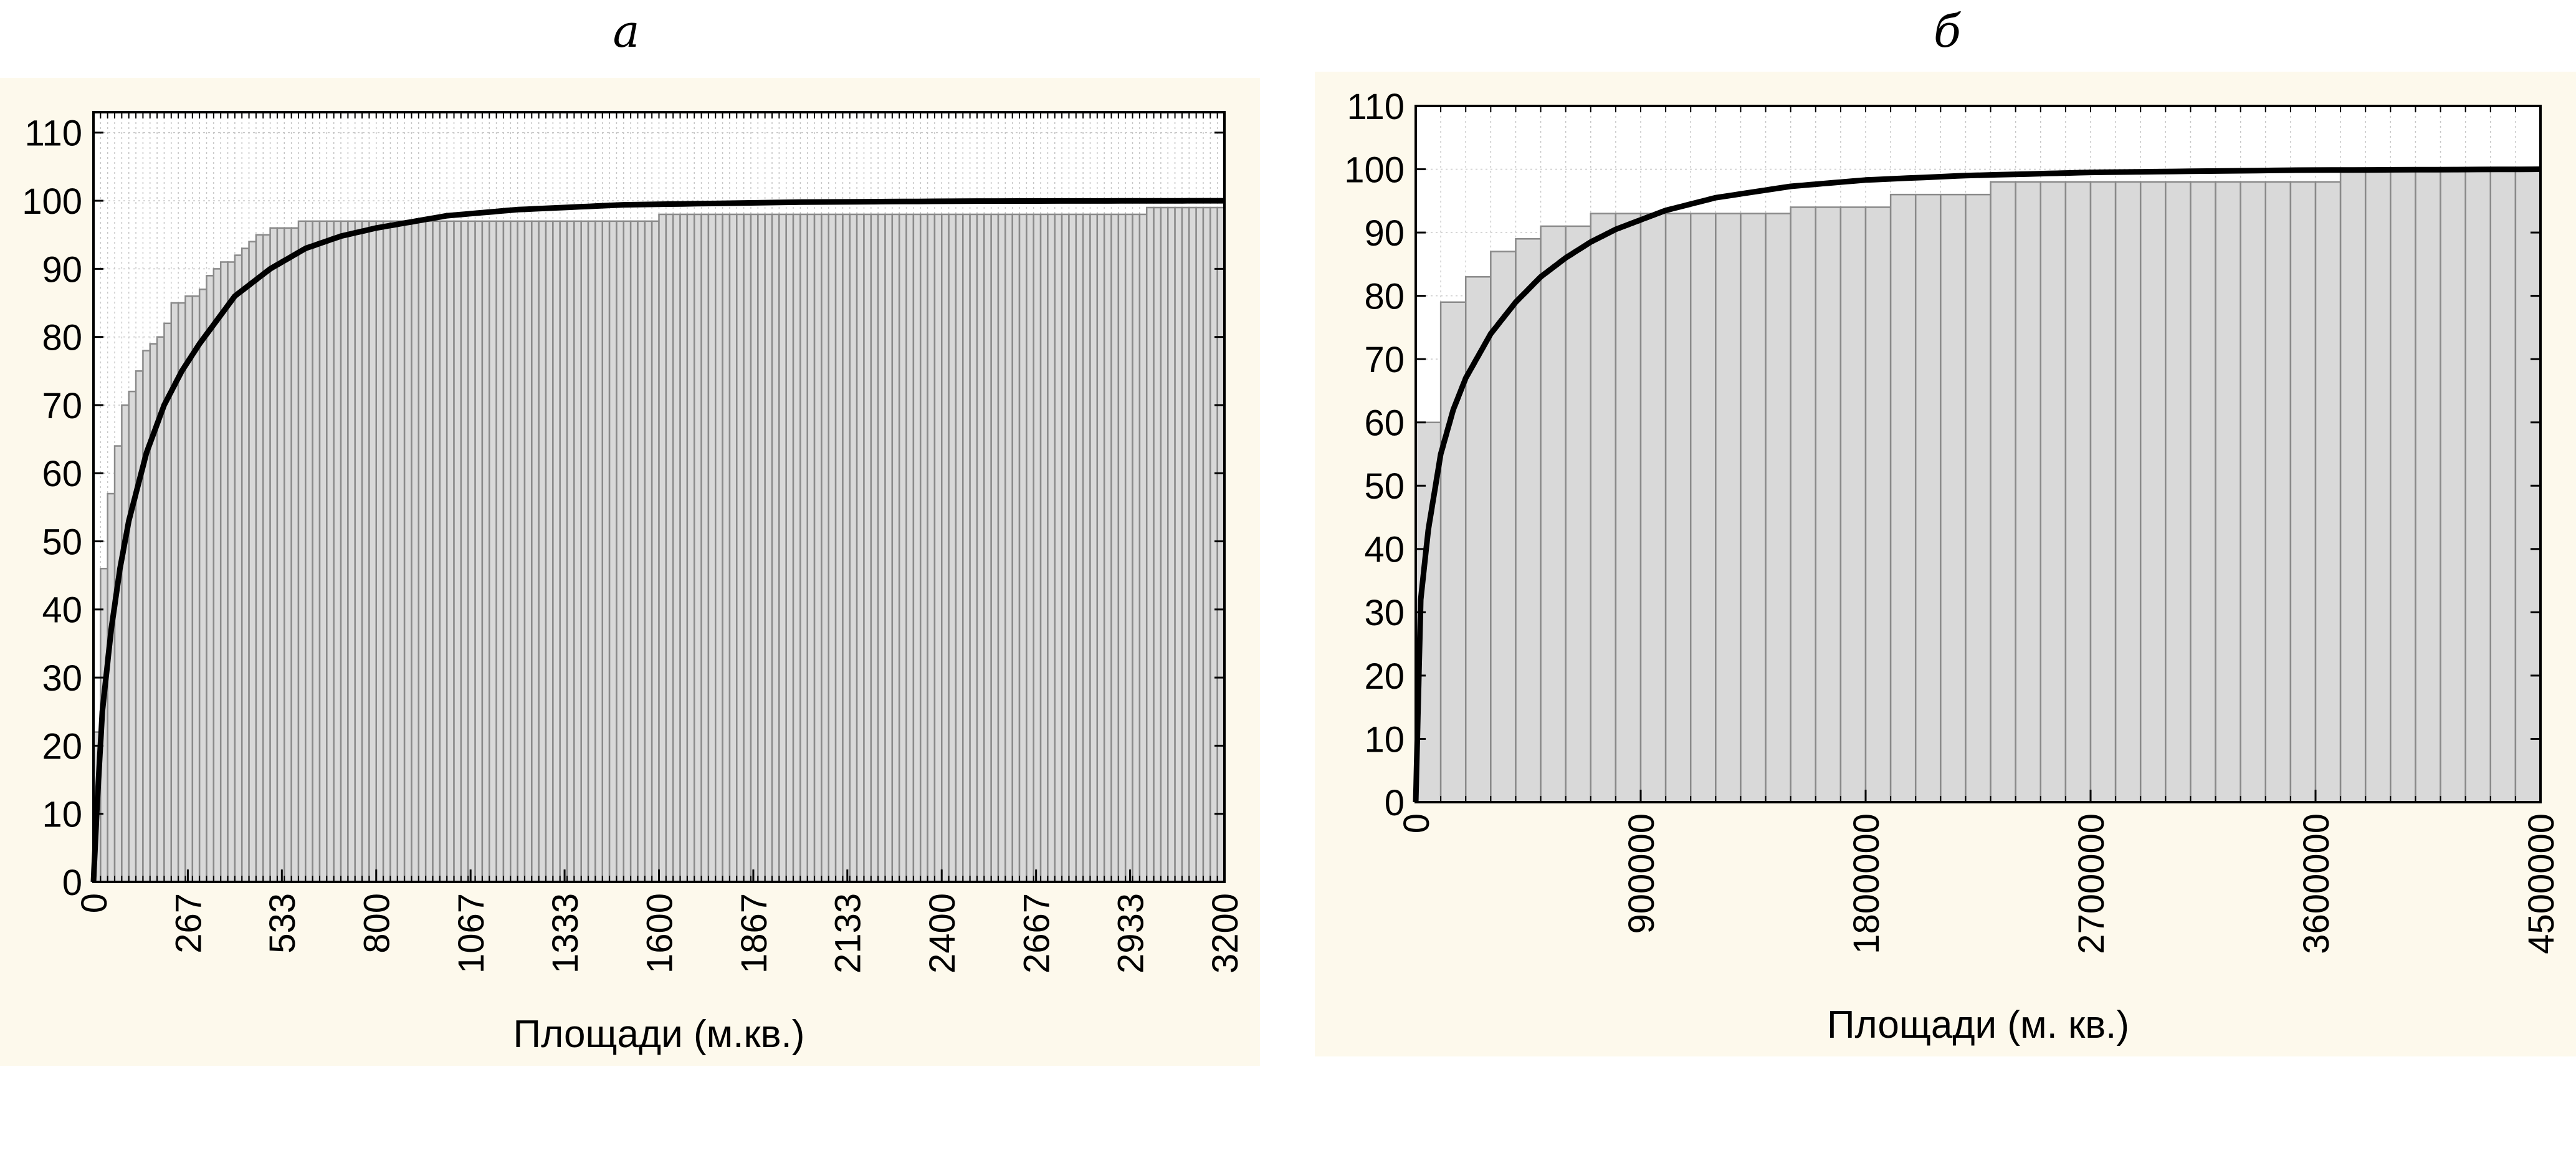 This screenshot has width=2576, height=1173. Describe the element at coordinates (2541, 884) in the screenshot. I see `x-tick-label: 4500000` at that location.